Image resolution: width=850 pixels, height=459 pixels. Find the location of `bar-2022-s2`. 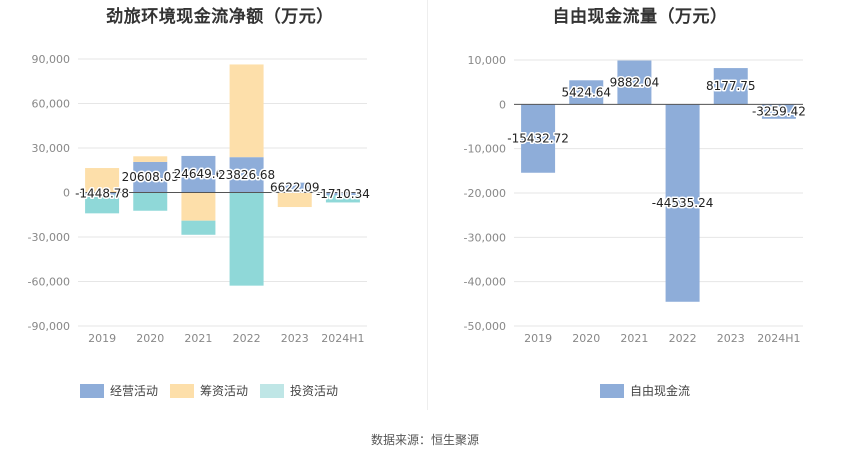

bar-2022-s2 is located at coordinates (246, 239).